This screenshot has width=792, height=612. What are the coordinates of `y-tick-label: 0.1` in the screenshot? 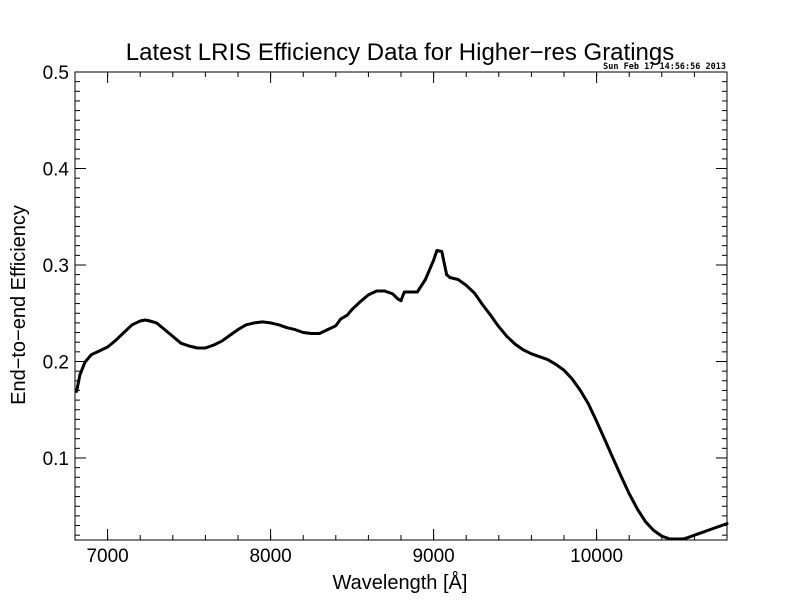 It's located at (56, 459).